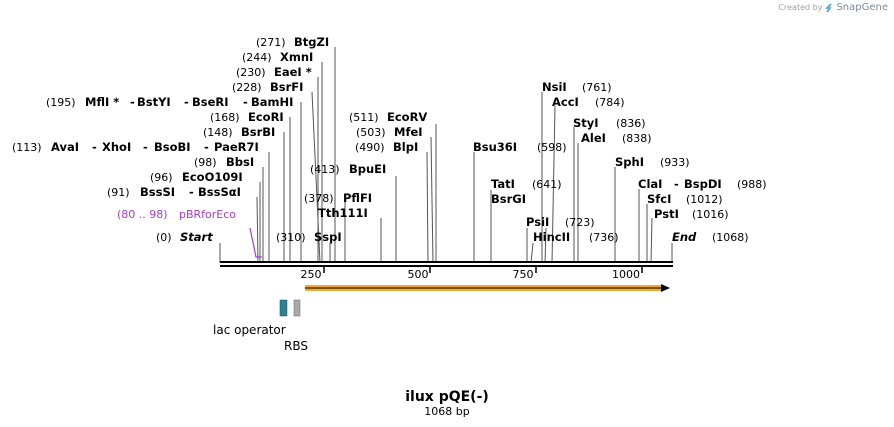 Image resolution: width=894 pixels, height=427 pixels. What do you see at coordinates (65, 147) in the screenshot?
I see `site-avai: AvaI` at bounding box center [65, 147].